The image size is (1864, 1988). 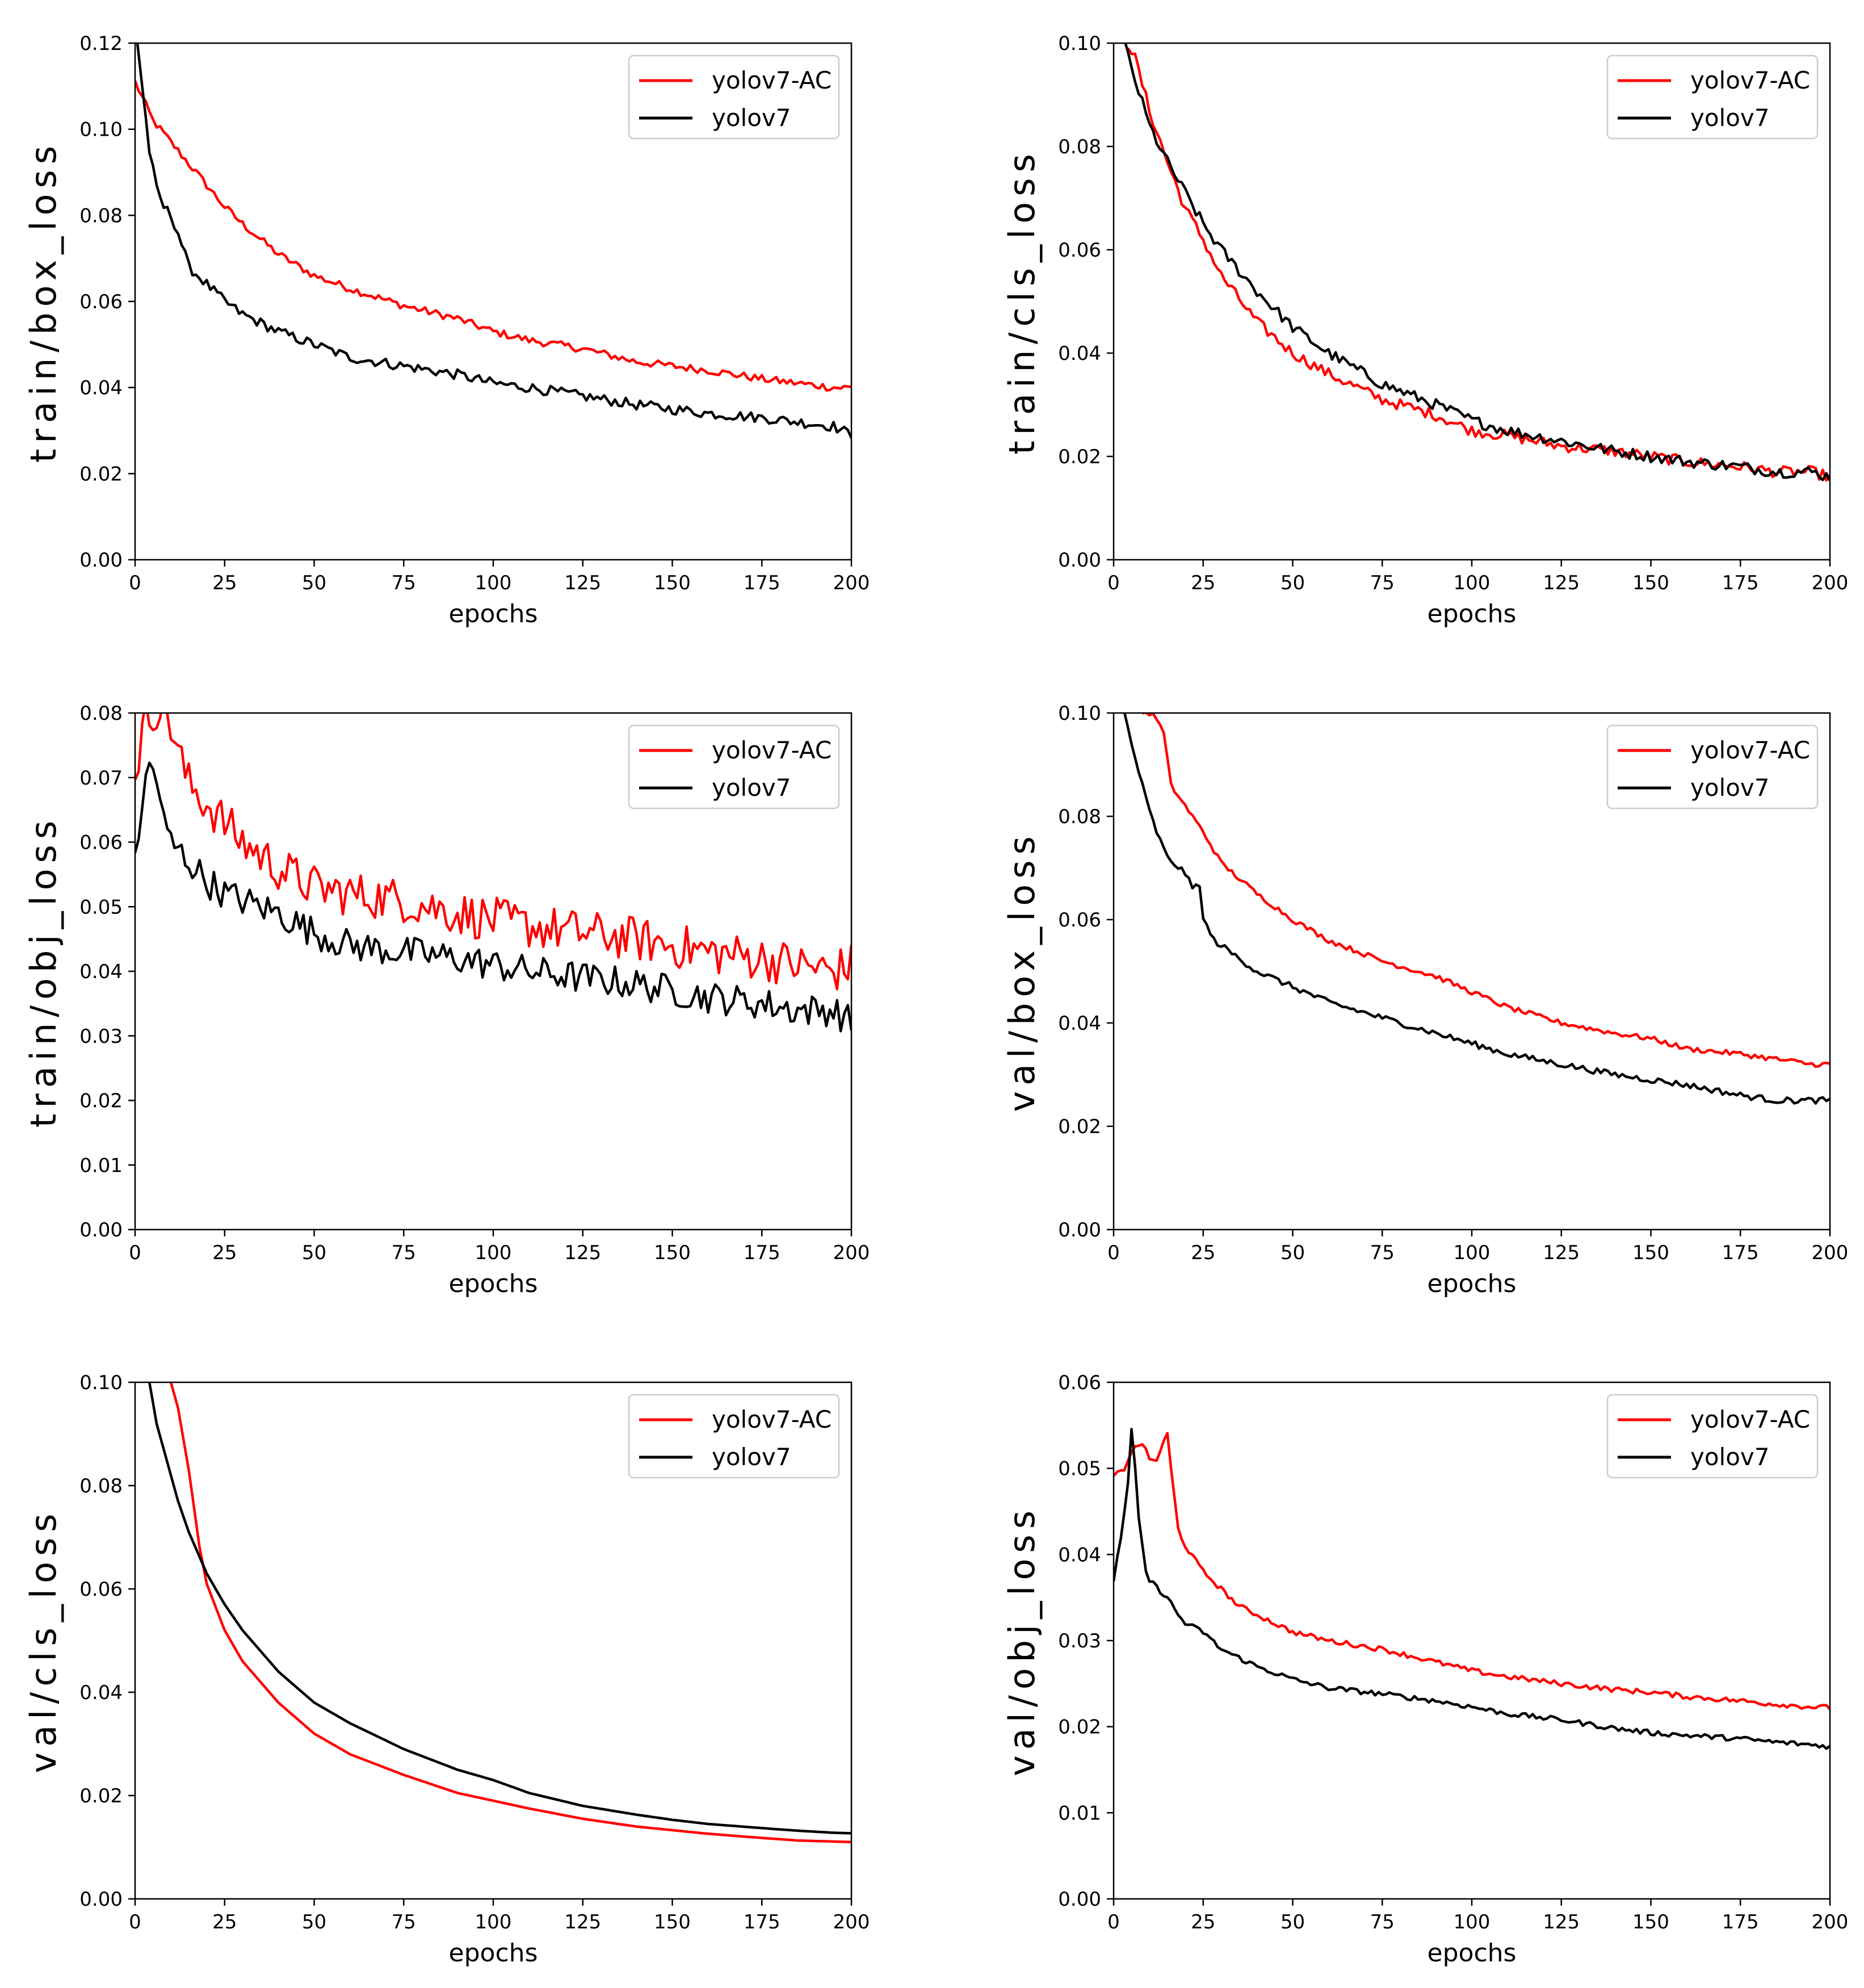 I want to click on y-axis-label: train/box_loss, so click(x=43, y=301).